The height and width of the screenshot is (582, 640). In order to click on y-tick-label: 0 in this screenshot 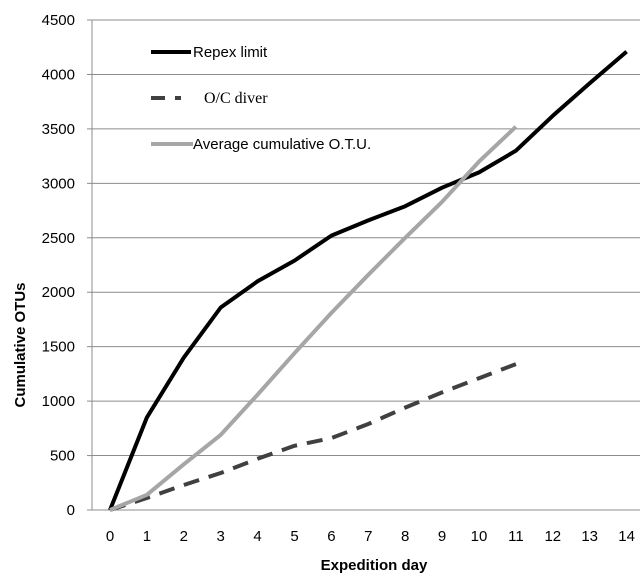, I will do `click(71, 510)`.